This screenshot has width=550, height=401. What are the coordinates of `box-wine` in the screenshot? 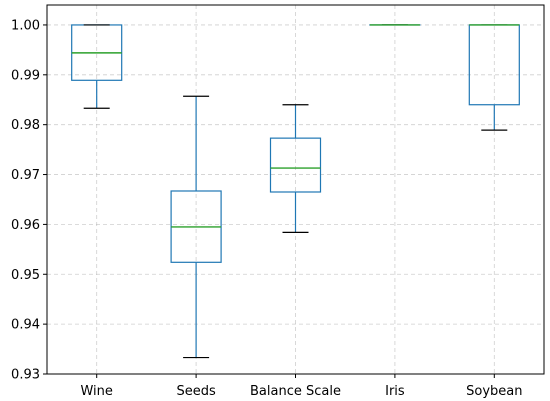 It's located at (97, 66).